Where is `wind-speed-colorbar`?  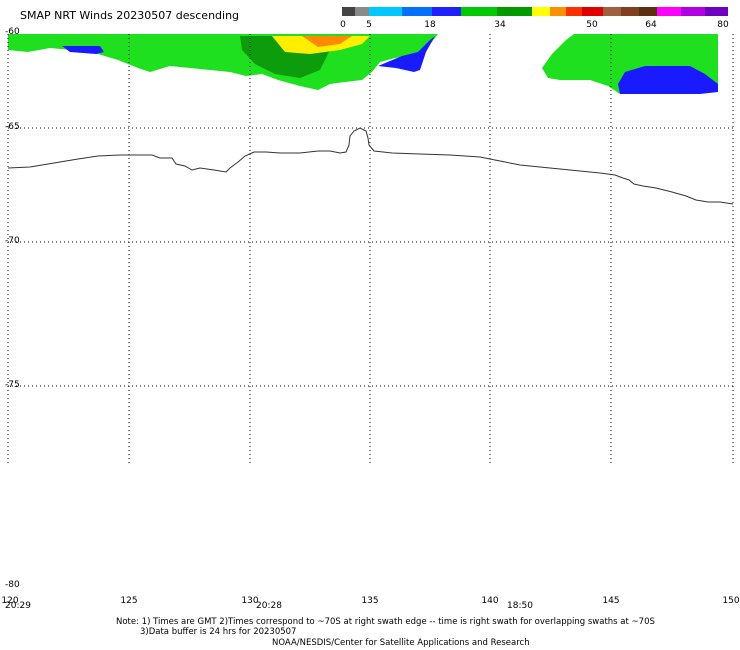 wind-speed-colorbar is located at coordinates (535, 11).